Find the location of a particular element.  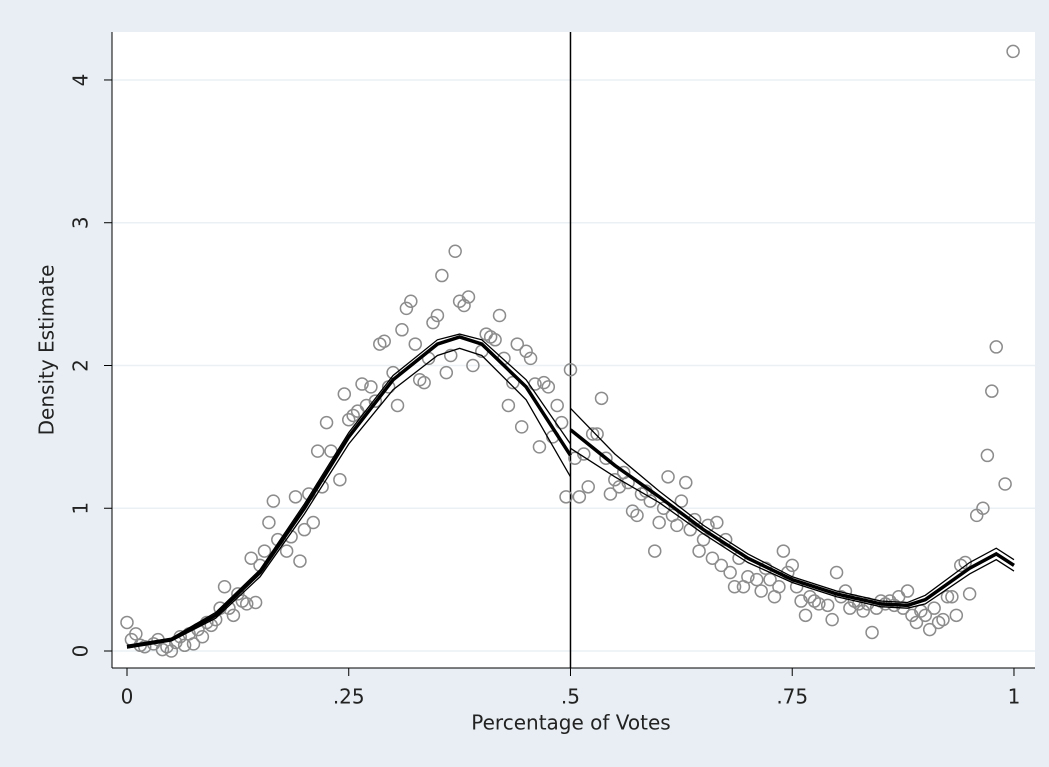

x-tick-label: 0 is located at coordinates (127, 697).